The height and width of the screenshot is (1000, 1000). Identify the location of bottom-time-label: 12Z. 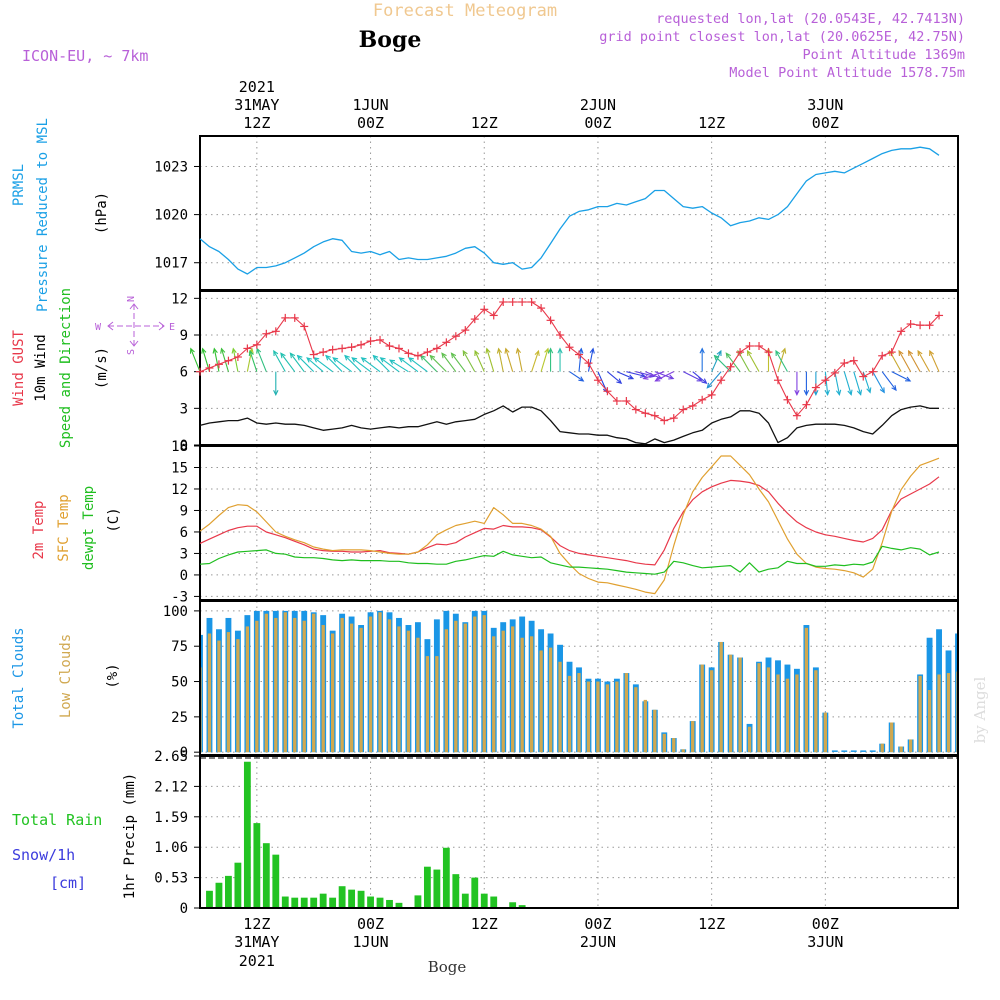
(711, 924).